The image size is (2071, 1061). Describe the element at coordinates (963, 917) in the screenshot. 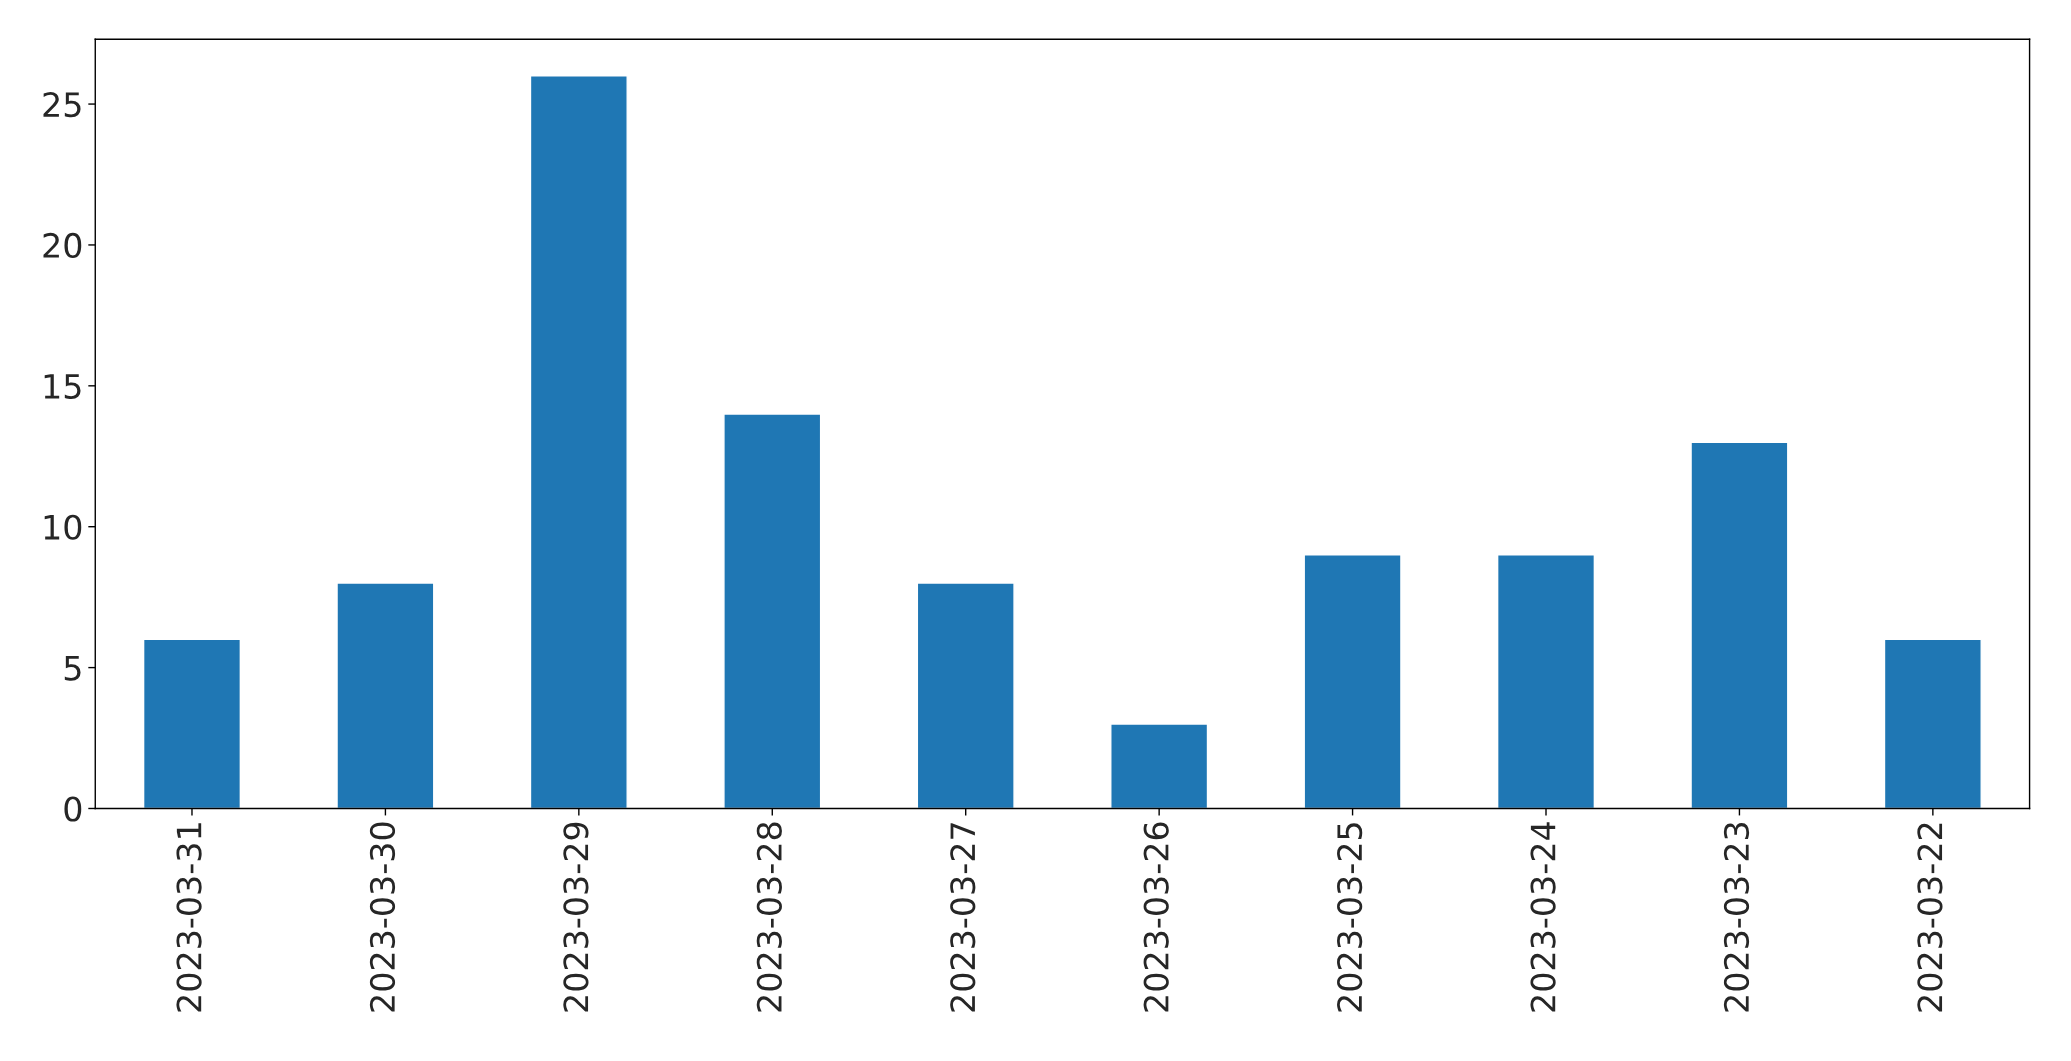

I see `x-tick-label: 2023-03-27` at that location.